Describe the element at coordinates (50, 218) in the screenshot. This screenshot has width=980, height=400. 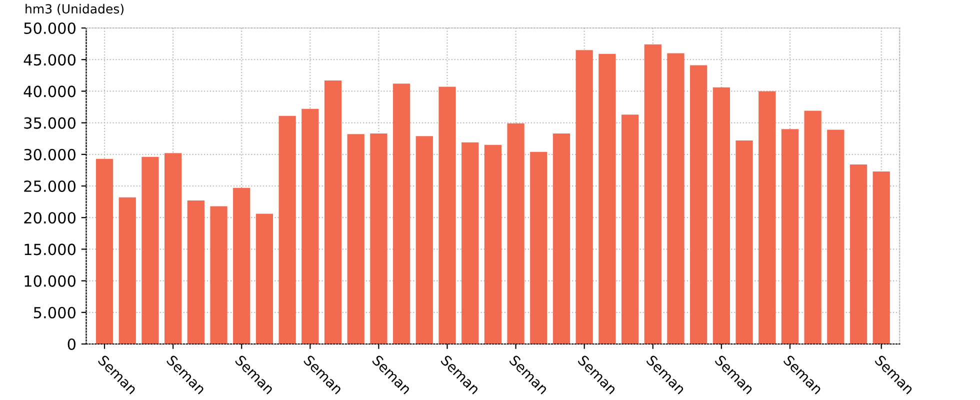
I see `y-tick-label: 20.000` at that location.